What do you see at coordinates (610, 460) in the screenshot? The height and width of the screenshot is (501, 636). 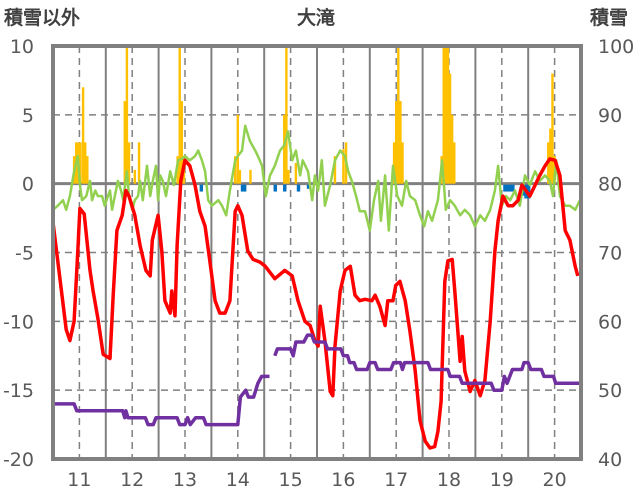 I see `y-right-tick-label: 40` at bounding box center [610, 460].